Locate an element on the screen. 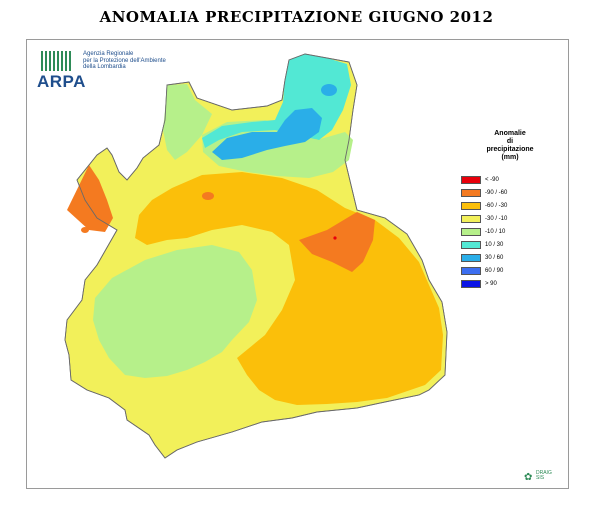 The image size is (593, 505). credit-line-2: SIS is located at coordinates (540, 478).